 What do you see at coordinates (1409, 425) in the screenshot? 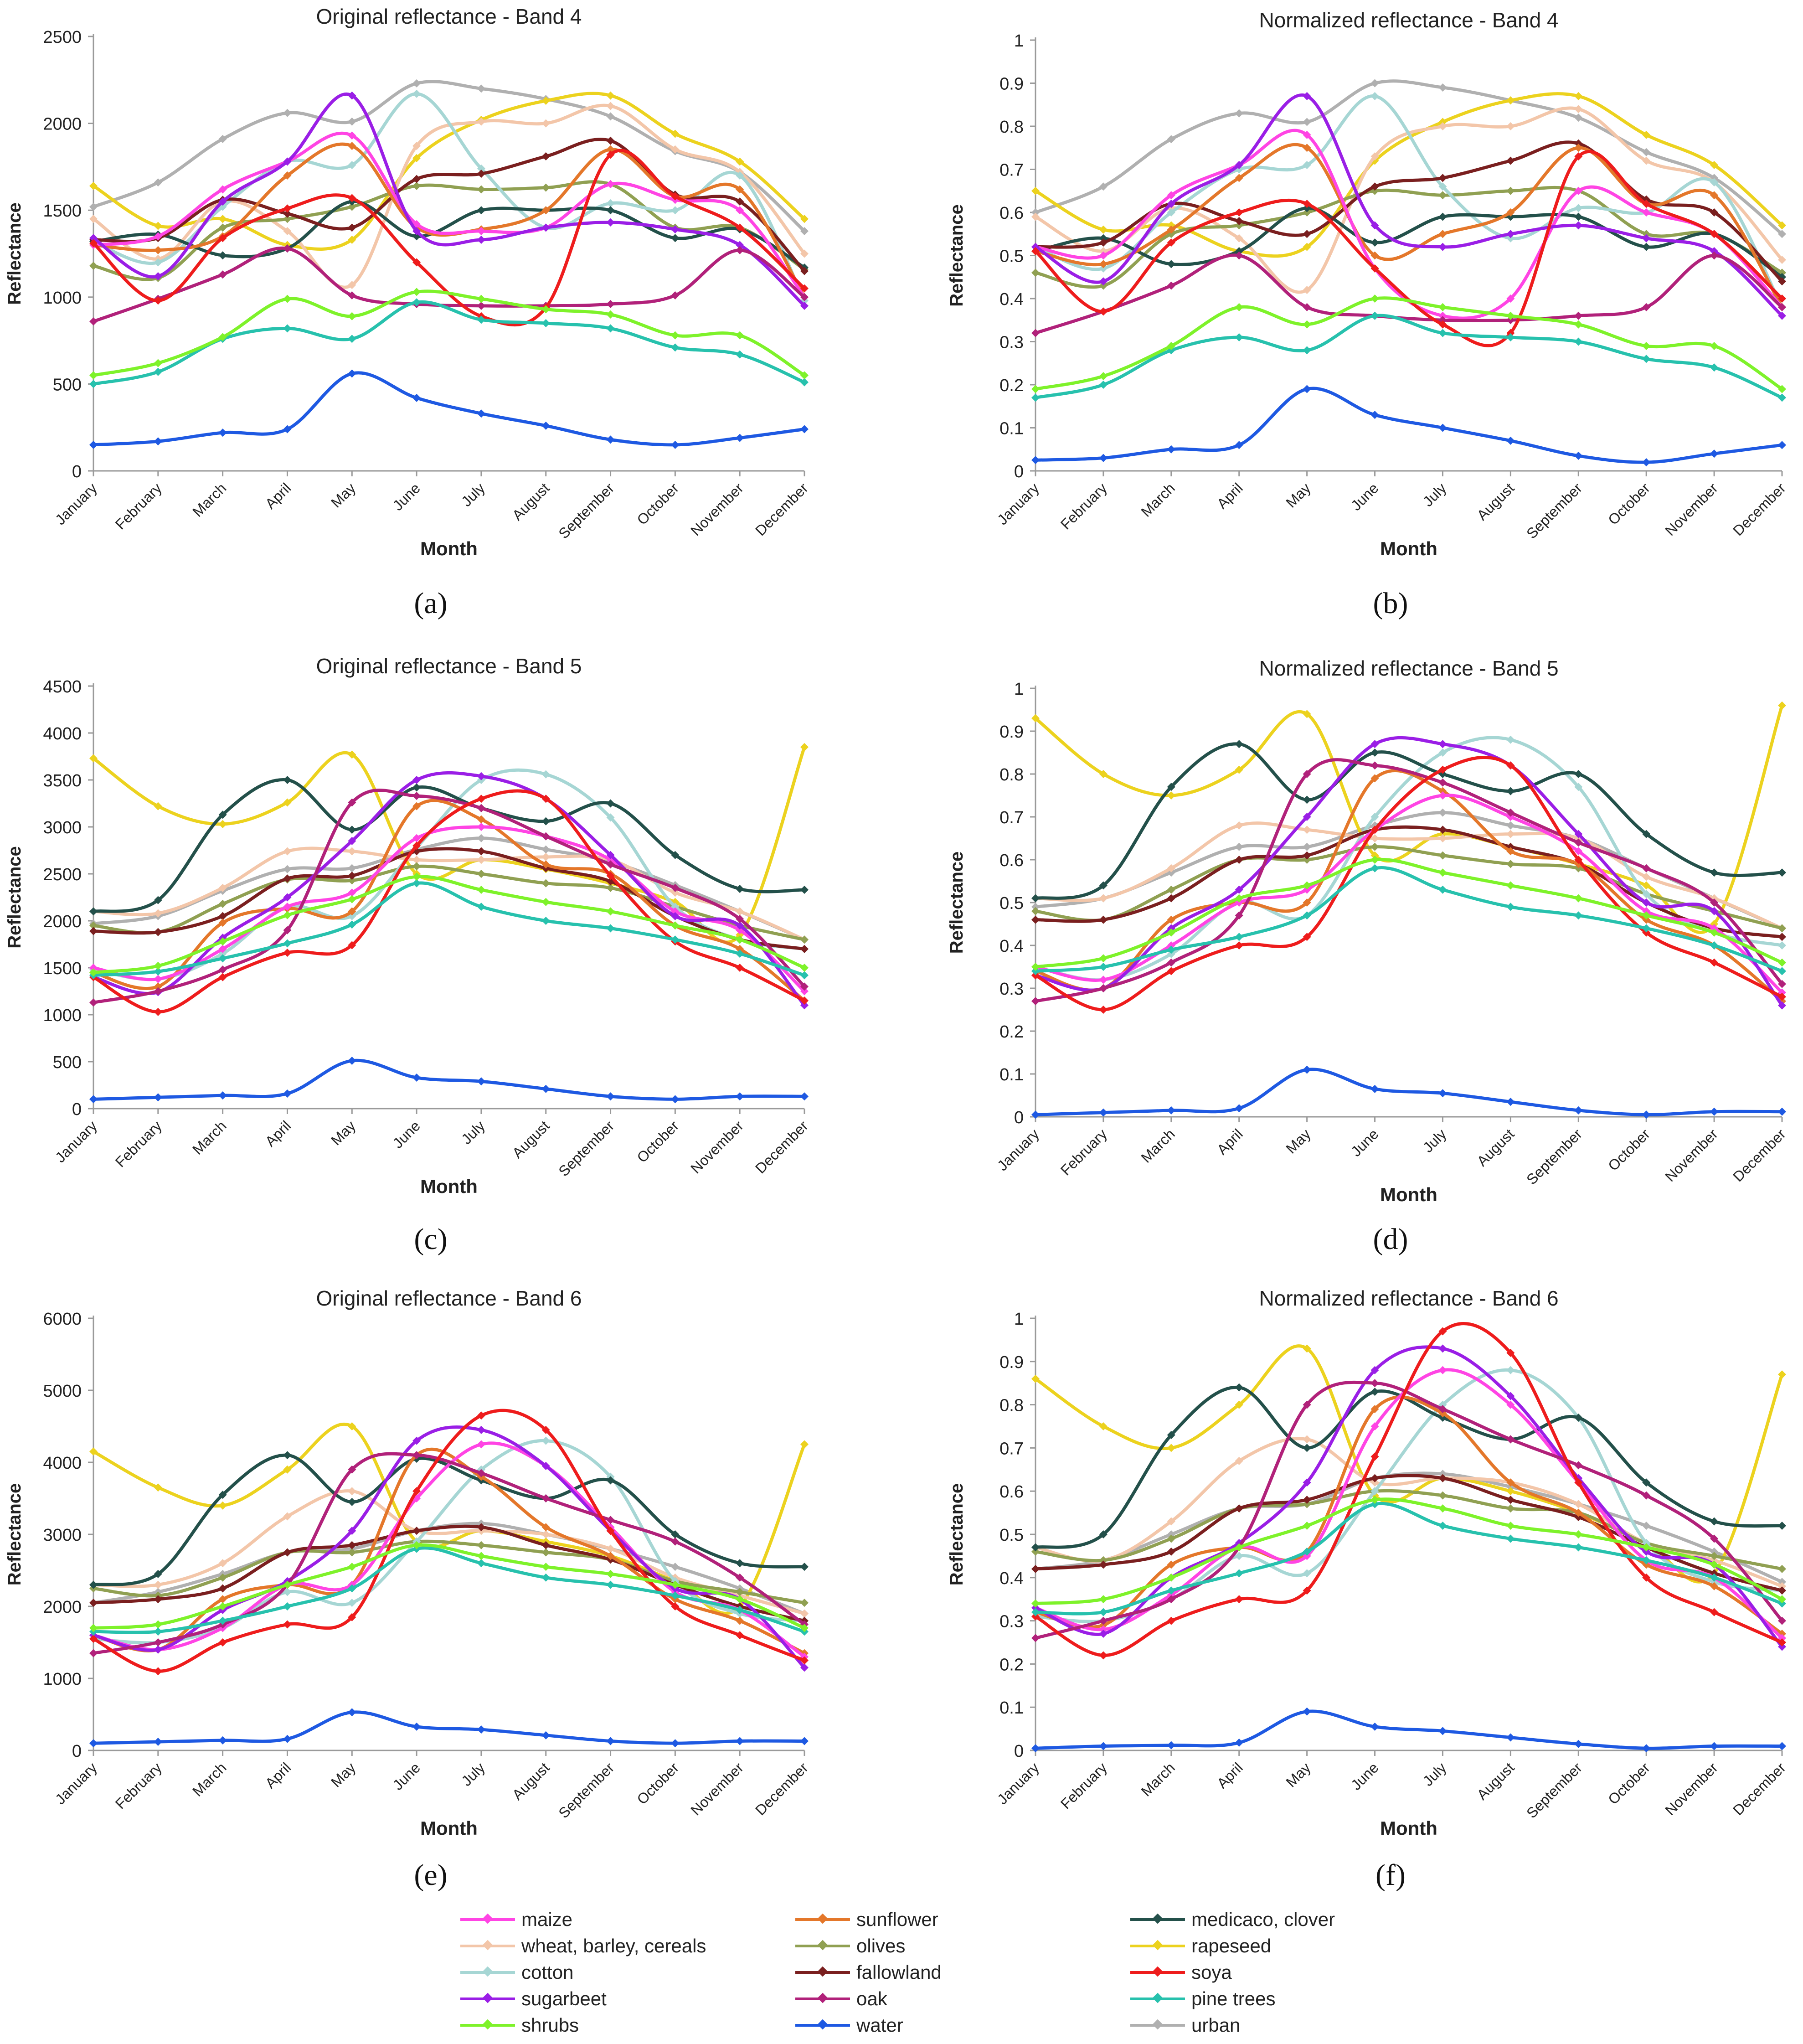
I see `series-line-water` at bounding box center [1409, 425].